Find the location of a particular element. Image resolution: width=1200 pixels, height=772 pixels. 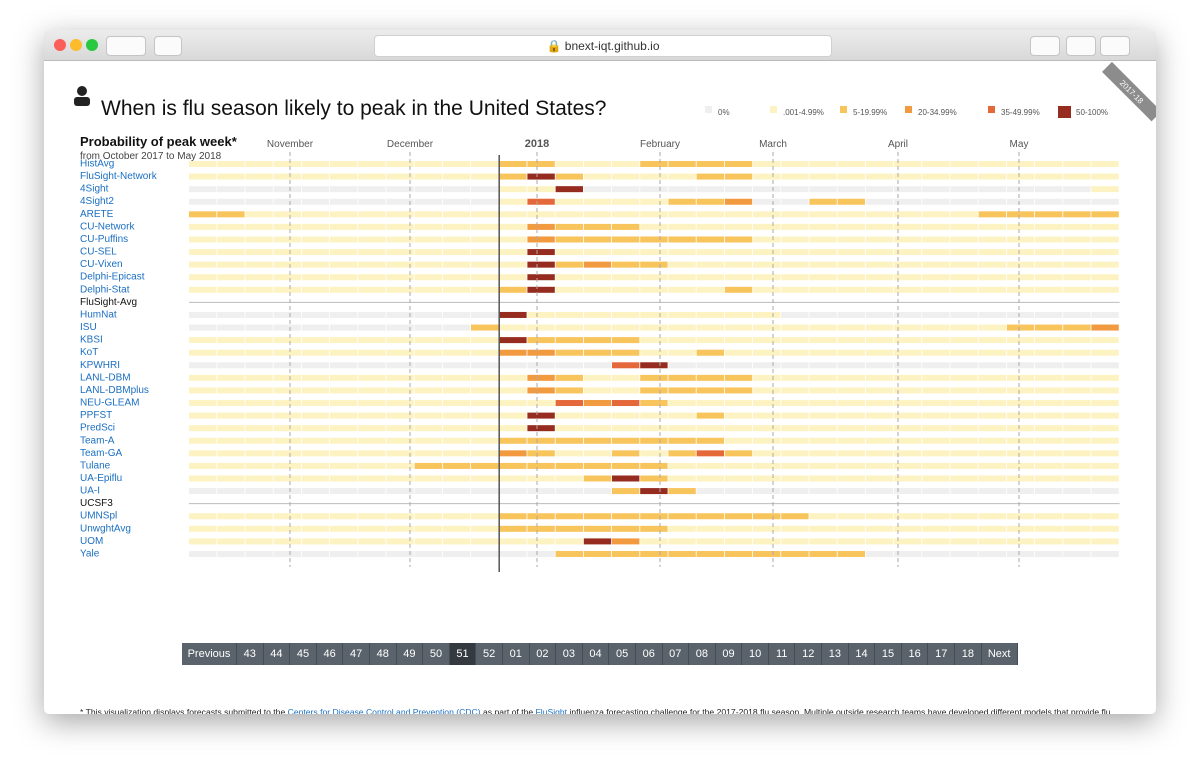

page-button: Next is located at coordinates (999, 654).